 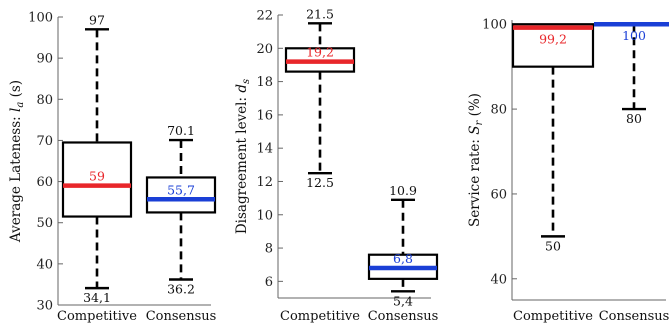 I want to click on min-value-label: 36.2, so click(x=181, y=288).